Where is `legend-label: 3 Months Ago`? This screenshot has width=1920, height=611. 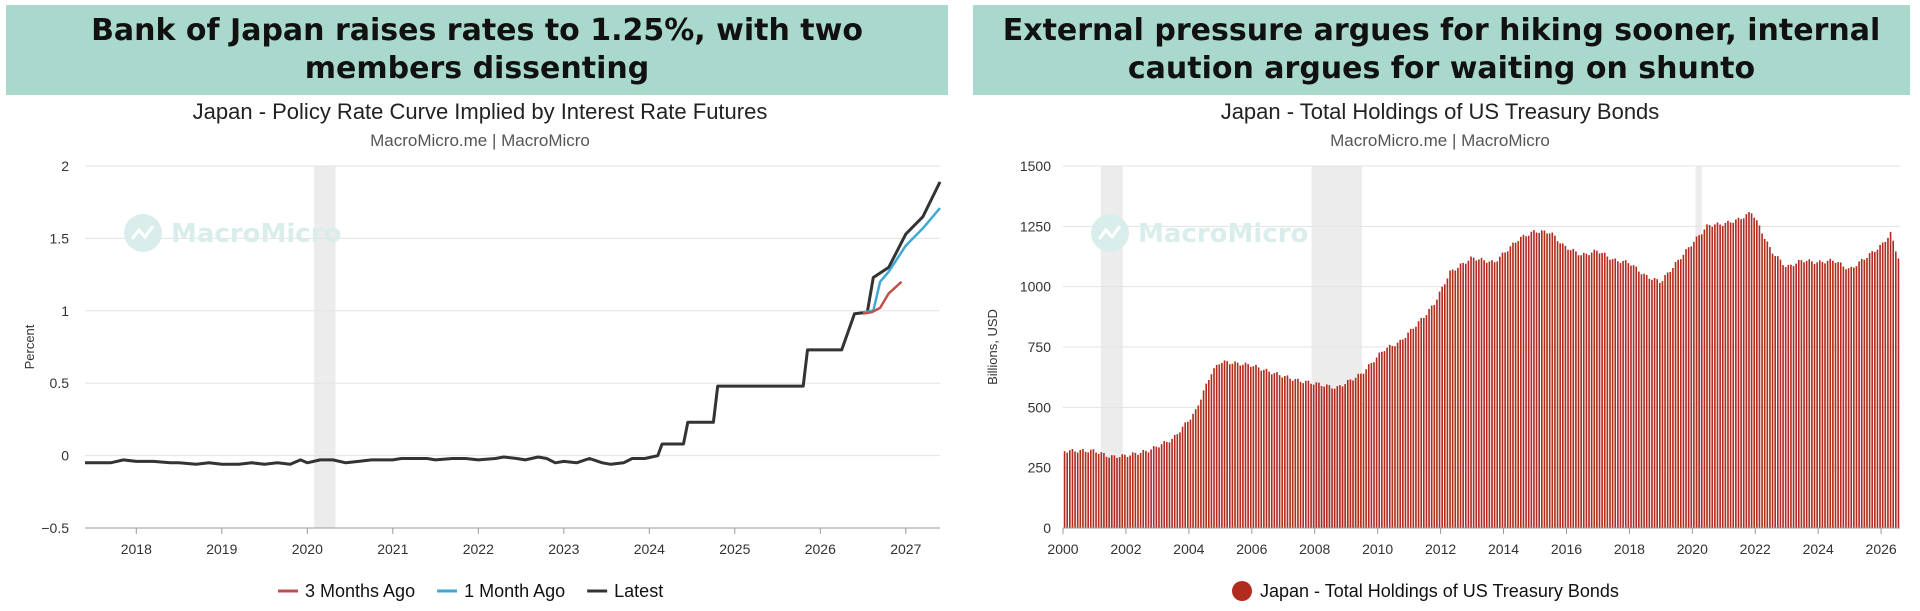 legend-label: 3 Months Ago is located at coordinates (360, 591).